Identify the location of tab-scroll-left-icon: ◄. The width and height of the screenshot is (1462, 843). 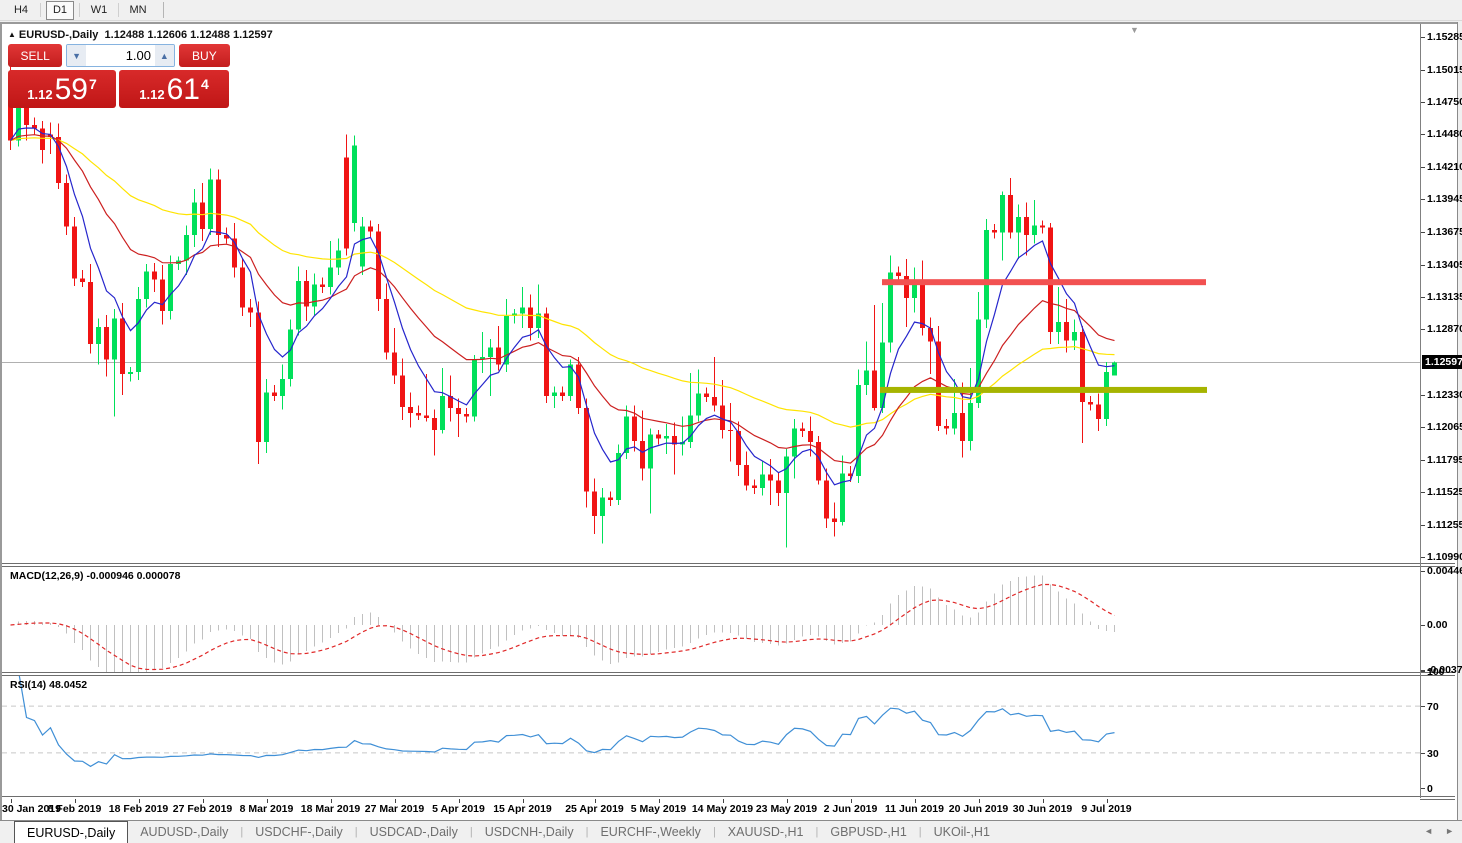
(1429, 831).